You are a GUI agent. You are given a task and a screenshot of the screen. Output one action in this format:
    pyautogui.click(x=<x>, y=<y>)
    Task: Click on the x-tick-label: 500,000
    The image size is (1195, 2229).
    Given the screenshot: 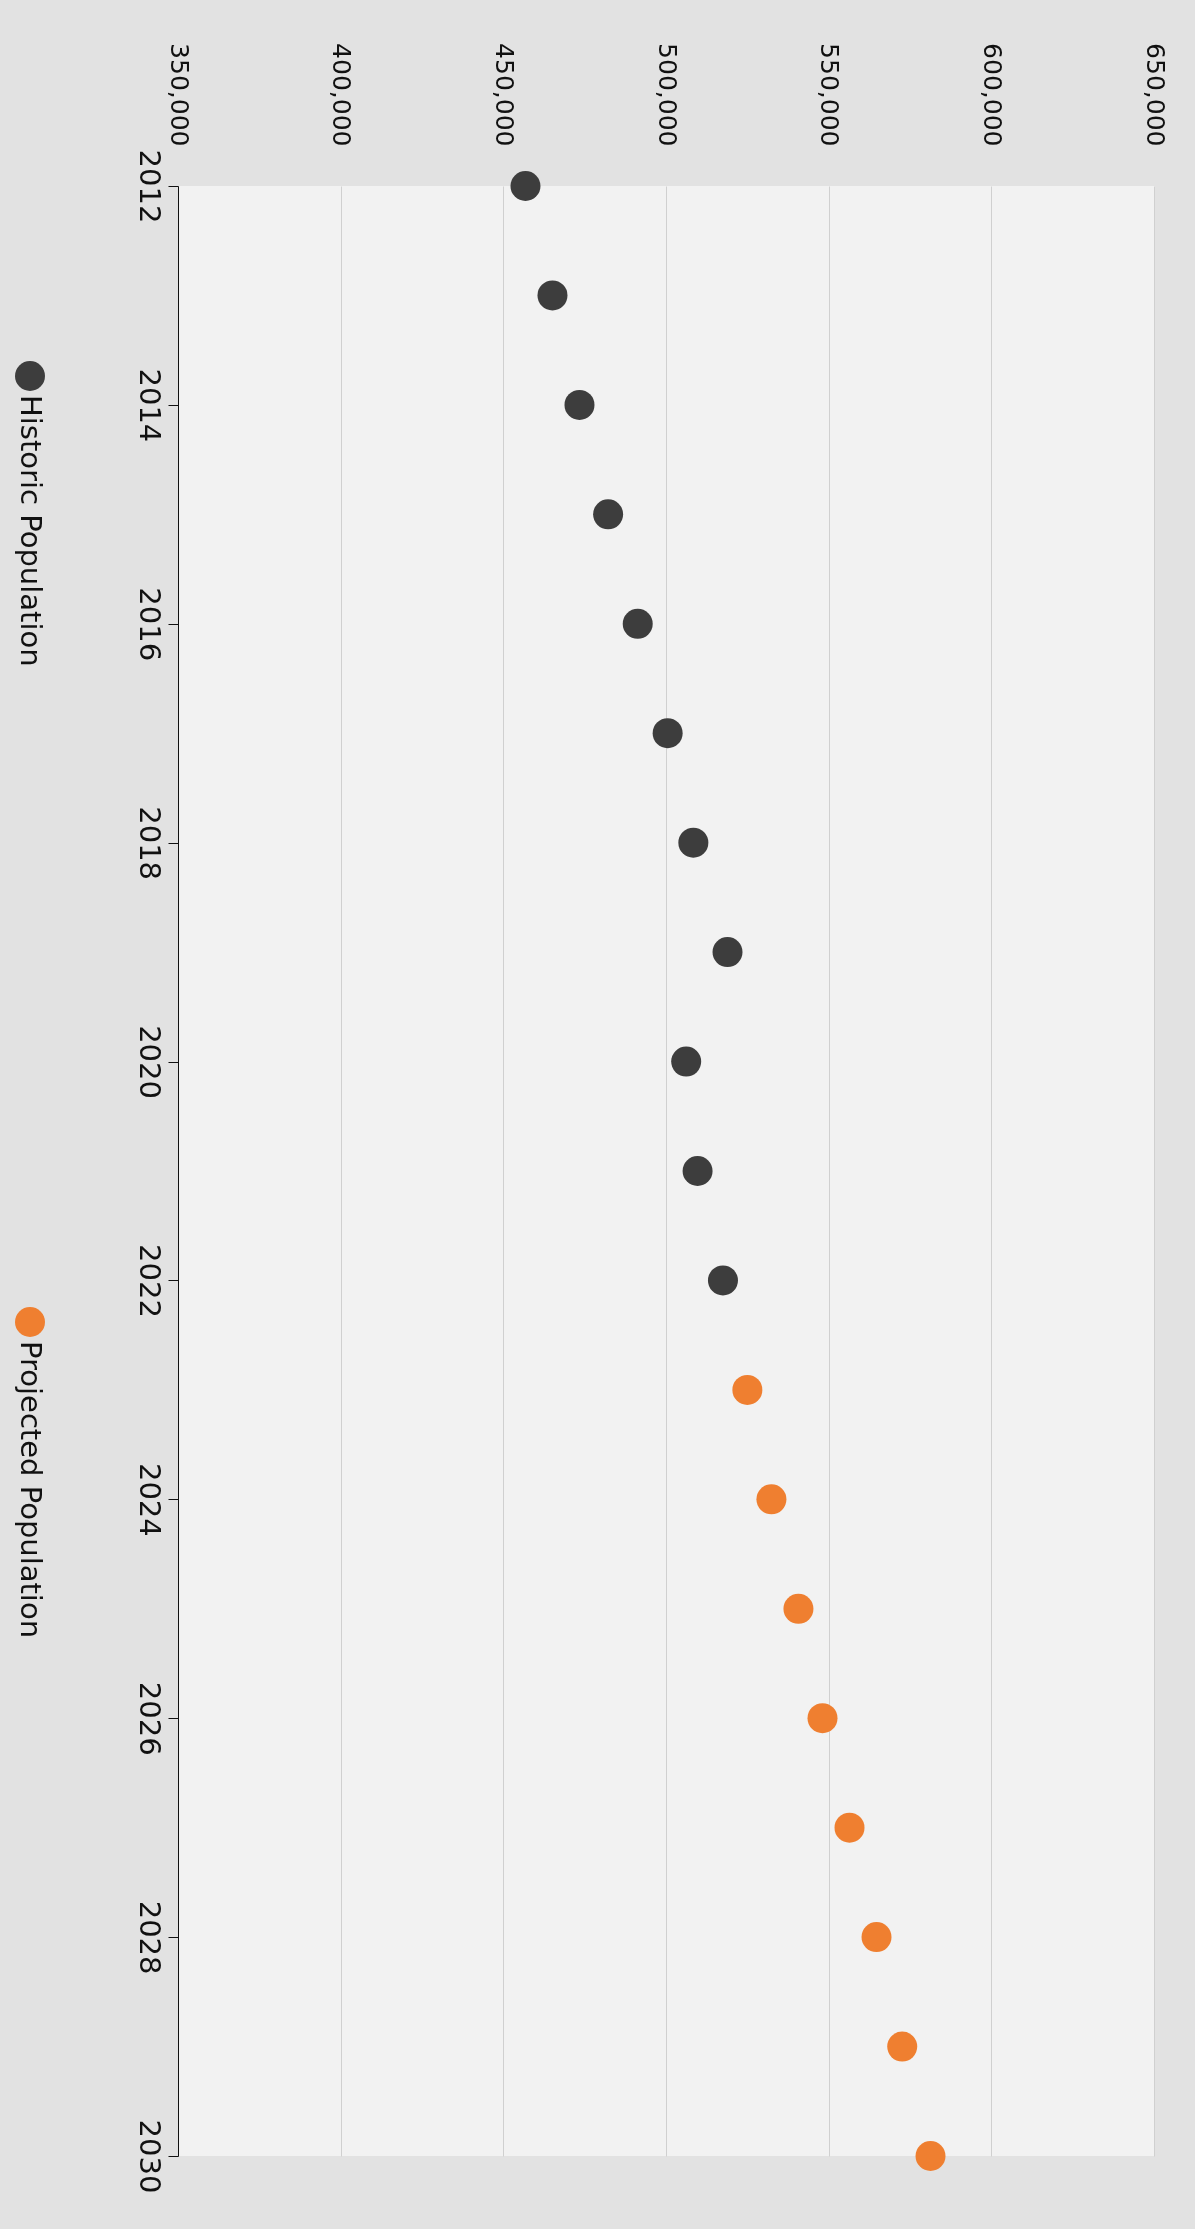 What is the action you would take?
    pyautogui.click(x=667, y=95)
    